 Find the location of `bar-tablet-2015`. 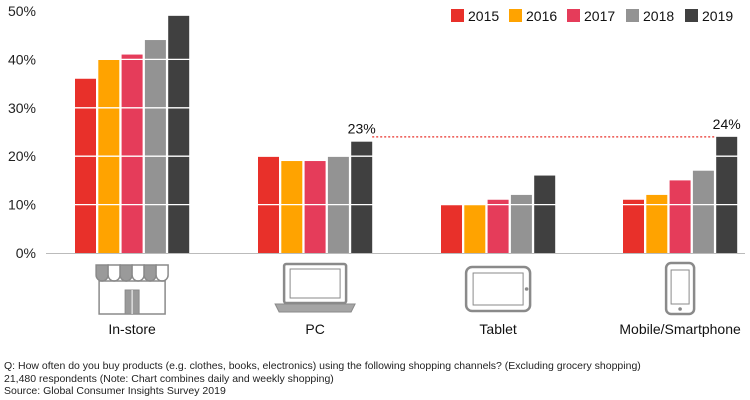

bar-tablet-2015 is located at coordinates (451, 228).